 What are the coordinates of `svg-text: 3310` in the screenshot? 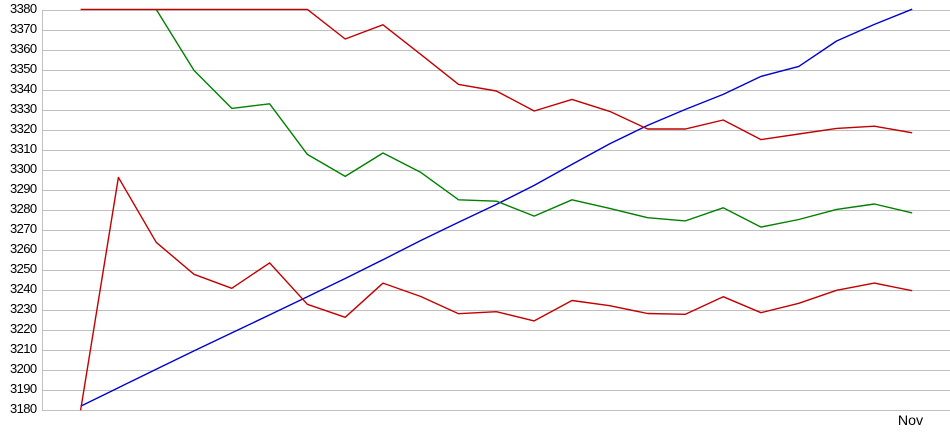 It's located at (23, 148).